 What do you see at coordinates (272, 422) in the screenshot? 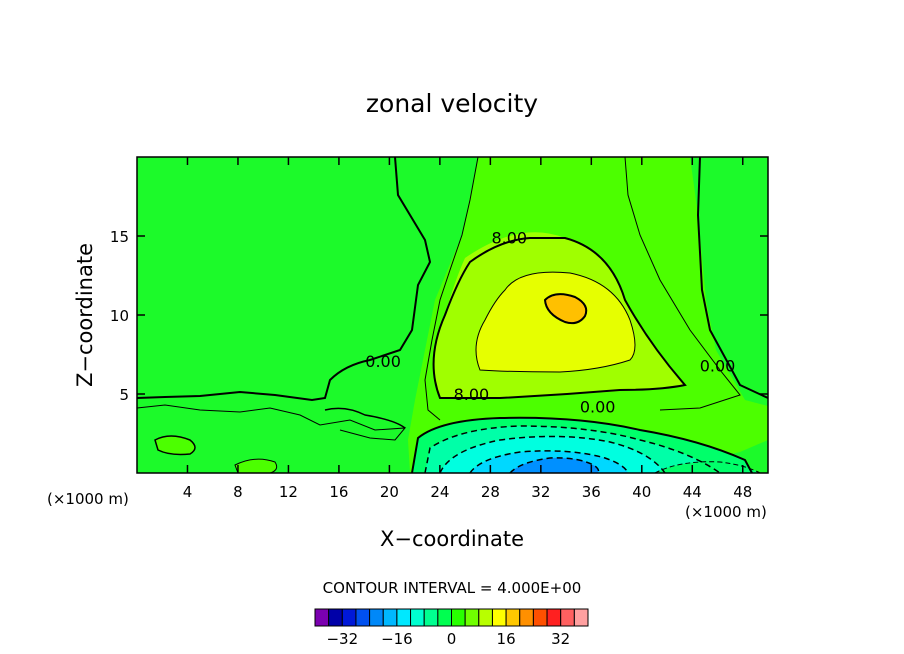
I see `contour-lower-left` at bounding box center [272, 422].